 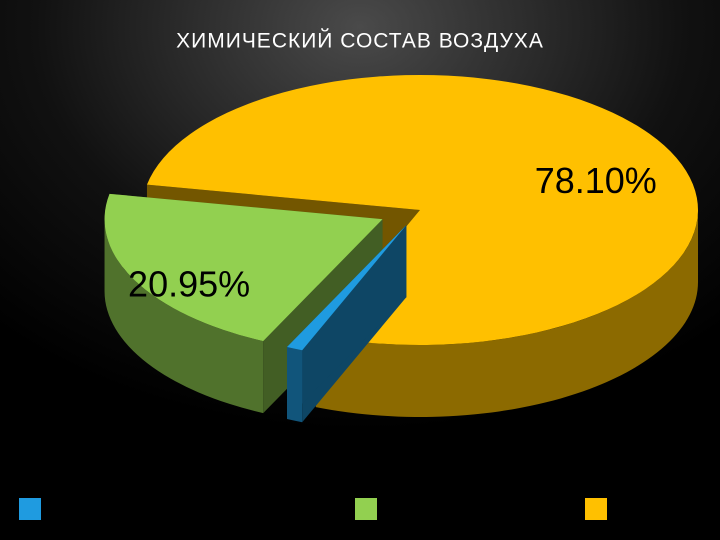 I want to click on chart-title: ХИМИЧЕСКИЙ СОСТАВ ВОЗДУХА, so click(x=360, y=41).